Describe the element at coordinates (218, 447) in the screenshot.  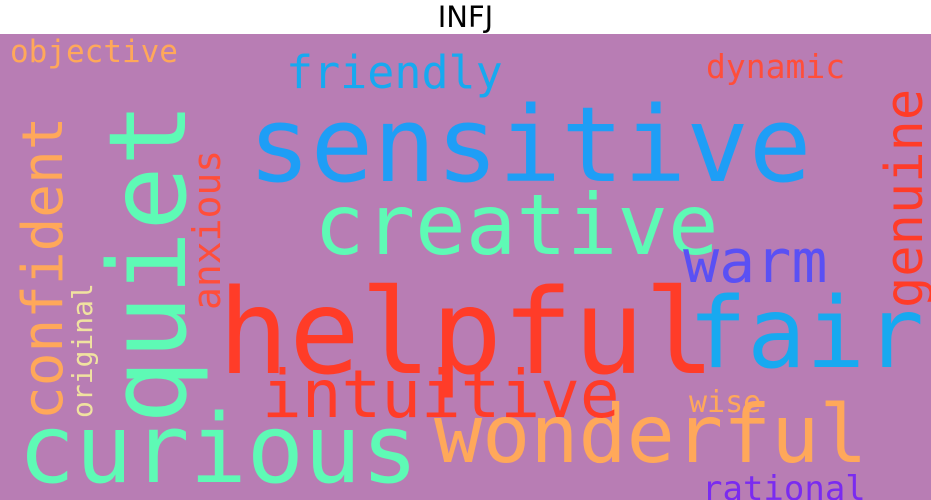
I see `word-curious: curious` at that location.